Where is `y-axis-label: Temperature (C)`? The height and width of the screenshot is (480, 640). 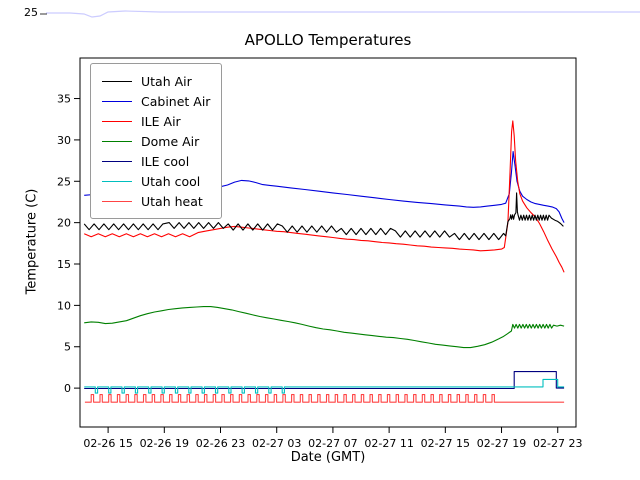
y-axis-label: Temperature (C) is located at coordinates (32, 241).